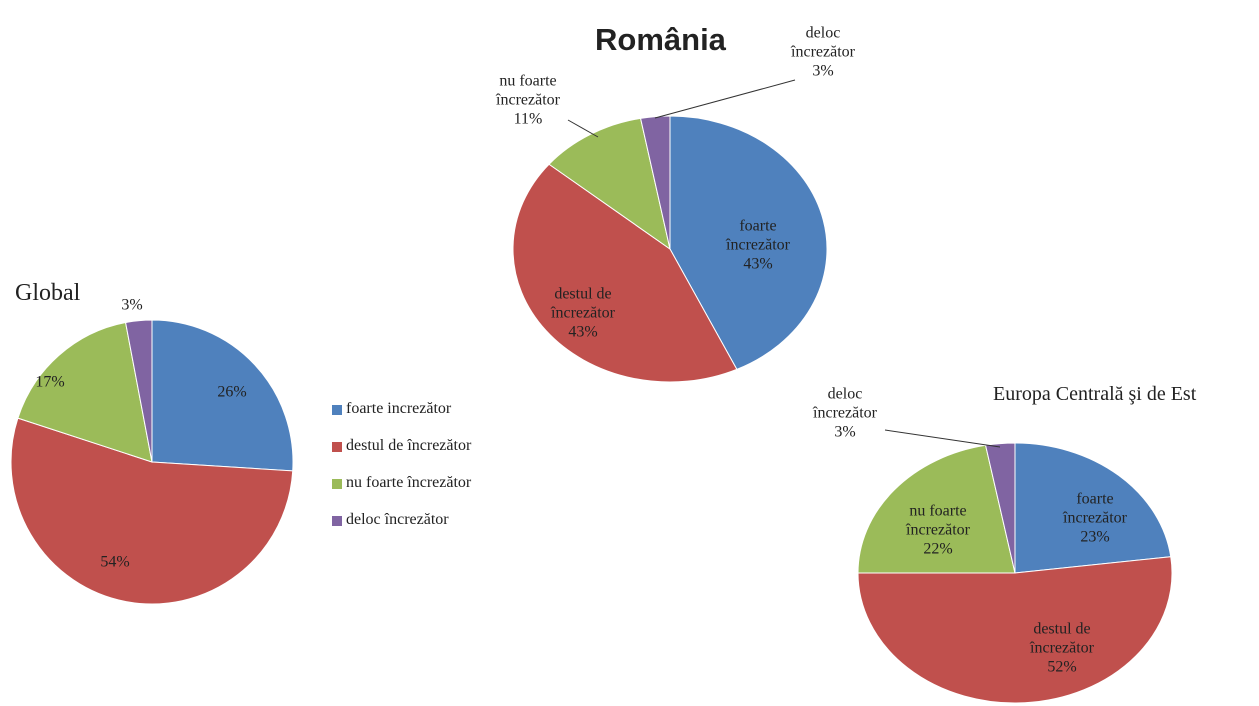 This screenshot has height=706, width=1259. I want to click on data-label: destul de încrezător 43%, so click(583, 313).